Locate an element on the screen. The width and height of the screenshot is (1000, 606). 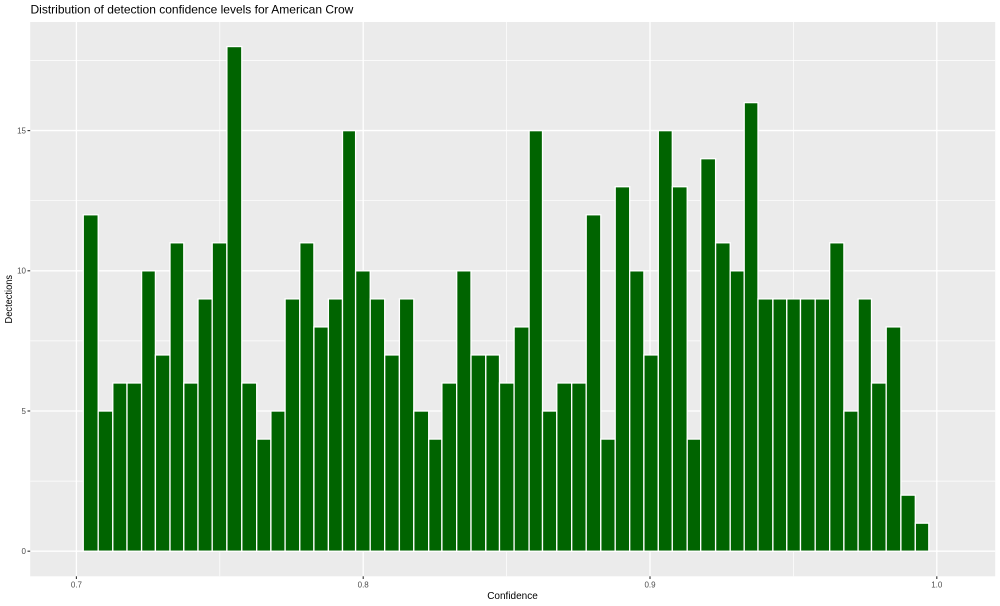
svg-text: 0.7 is located at coordinates (77, 585).